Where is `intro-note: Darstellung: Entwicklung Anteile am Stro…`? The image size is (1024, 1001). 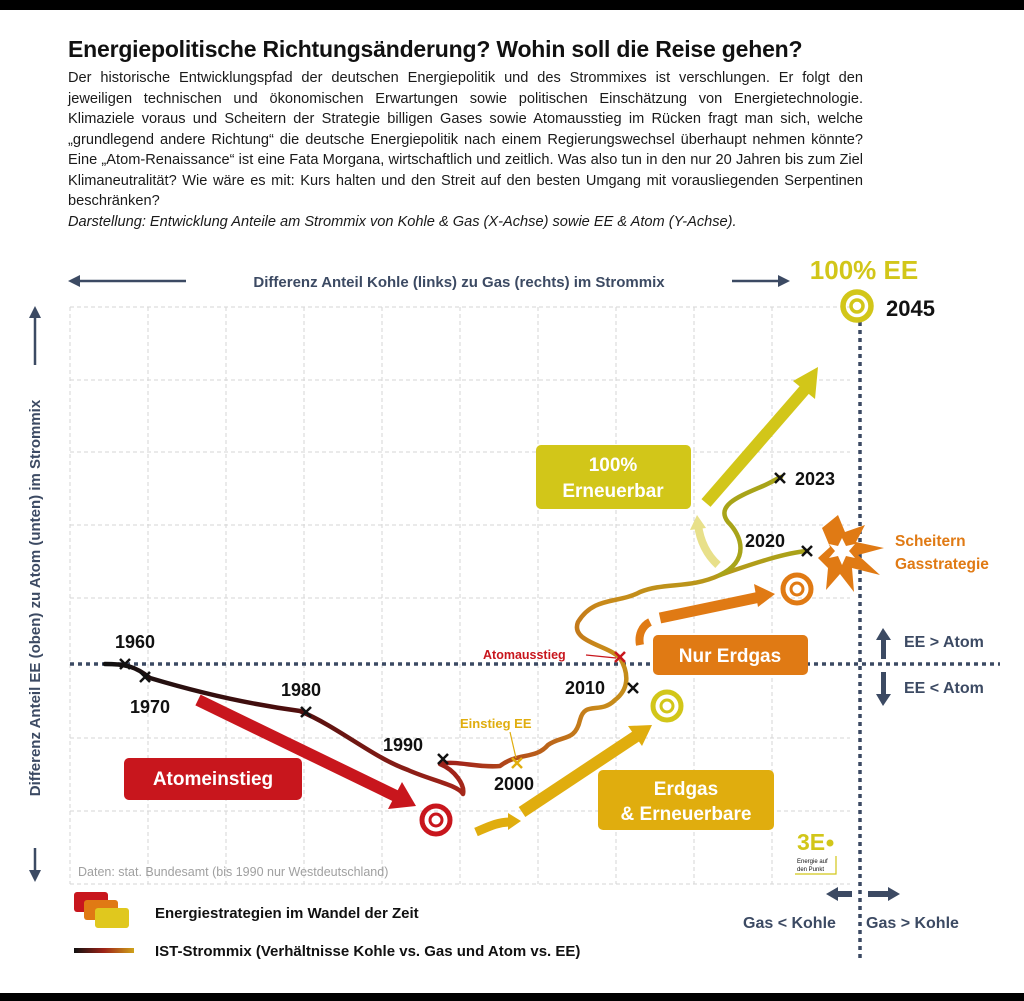
intro-note: Darstellung: Entwicklung Anteile am Stro… is located at coordinates (402, 221).